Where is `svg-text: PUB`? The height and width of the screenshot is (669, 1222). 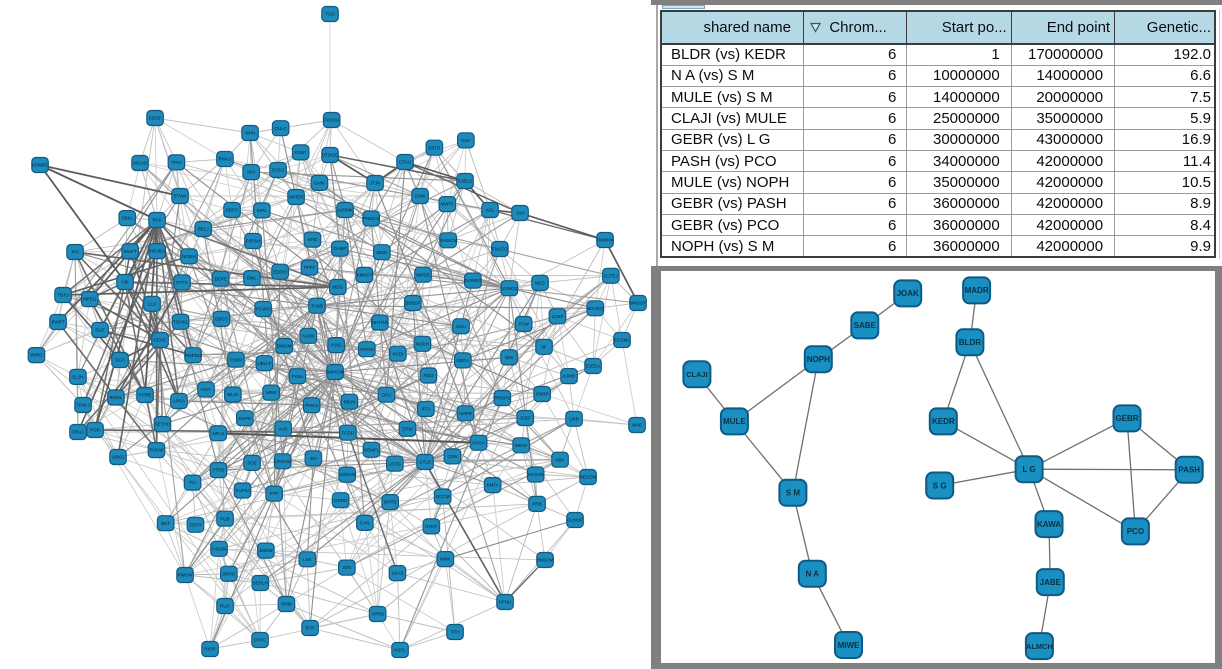
svg-text: PUB is located at coordinates (224, 518).